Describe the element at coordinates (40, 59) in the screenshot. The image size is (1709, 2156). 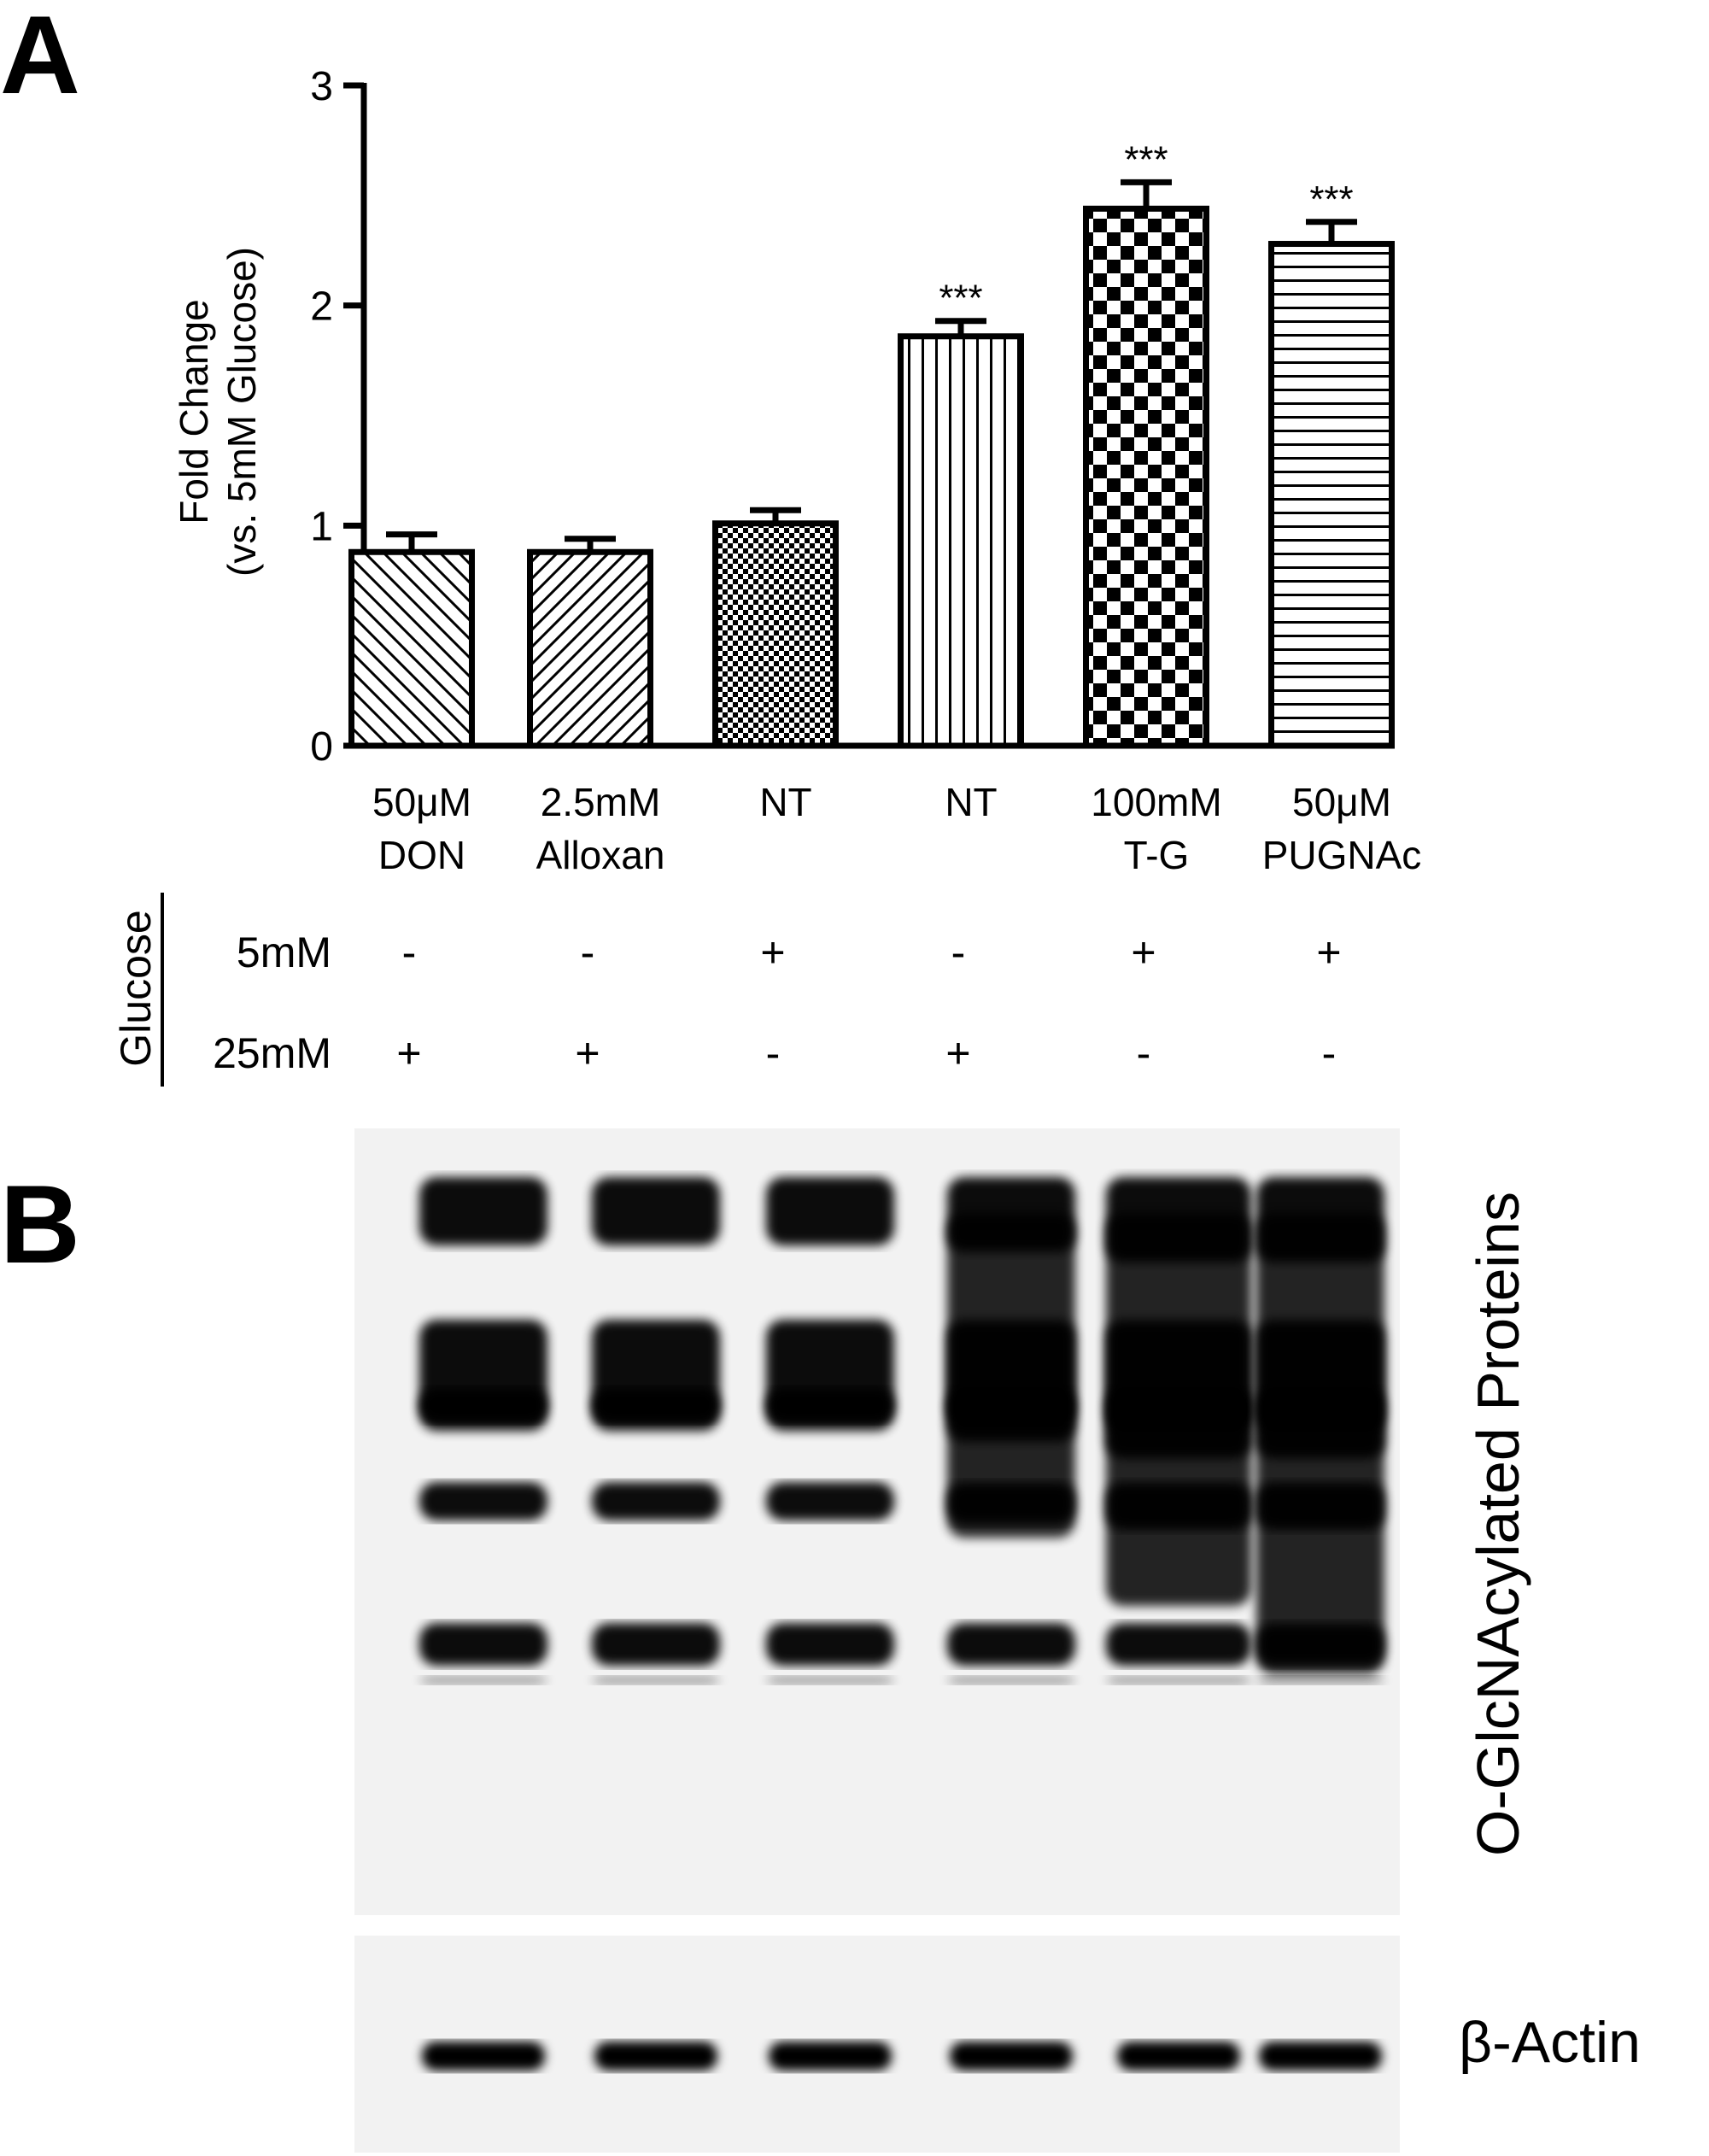
I see `panel-label: A` at that location.